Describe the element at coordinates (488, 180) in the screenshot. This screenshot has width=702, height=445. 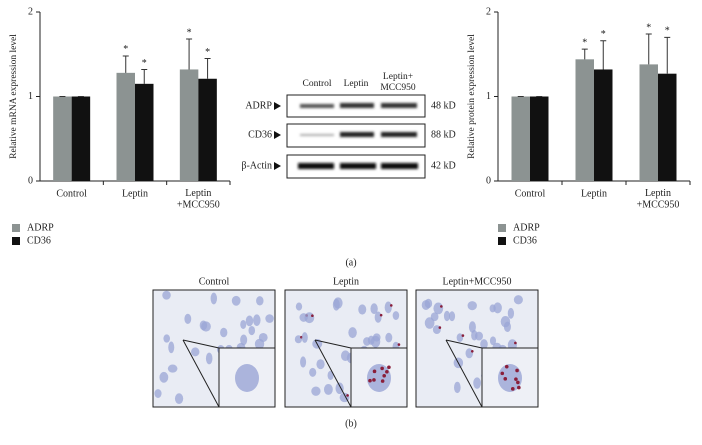
I see `y-tick-label: 0` at that location.